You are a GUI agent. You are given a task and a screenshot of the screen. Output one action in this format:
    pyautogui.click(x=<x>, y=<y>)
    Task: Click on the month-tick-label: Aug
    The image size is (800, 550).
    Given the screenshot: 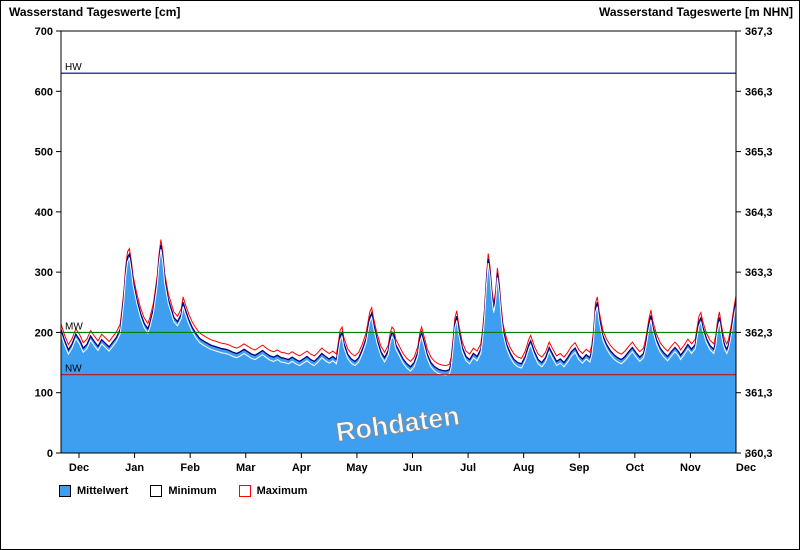 What is the action you would take?
    pyautogui.click(x=523, y=468)
    